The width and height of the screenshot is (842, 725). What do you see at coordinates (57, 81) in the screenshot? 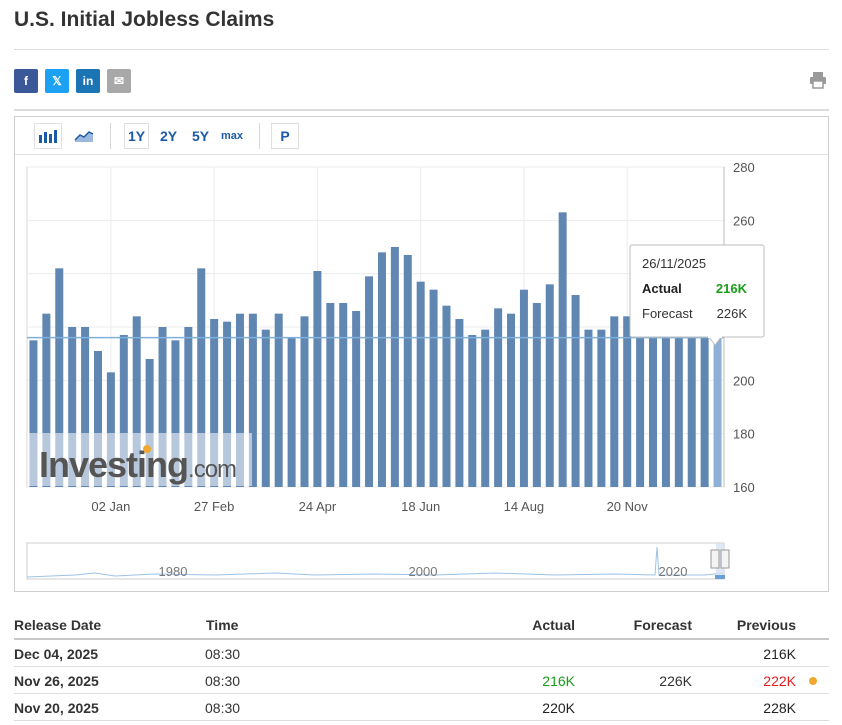
I see `twitter-share-button: 𝕏` at bounding box center [57, 81].